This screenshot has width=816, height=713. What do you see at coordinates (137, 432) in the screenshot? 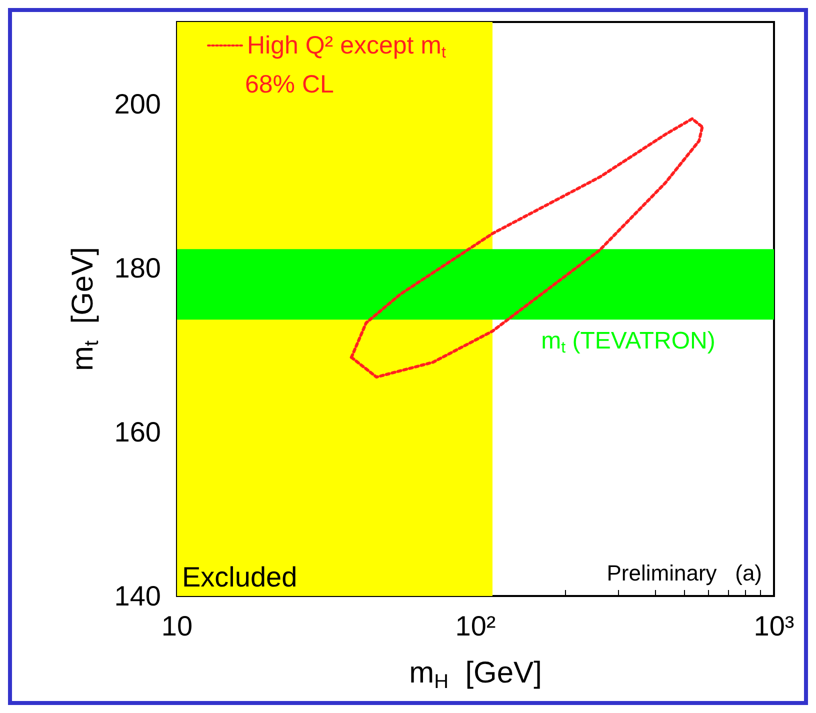
I see `y-tick-label: 160` at bounding box center [137, 432].